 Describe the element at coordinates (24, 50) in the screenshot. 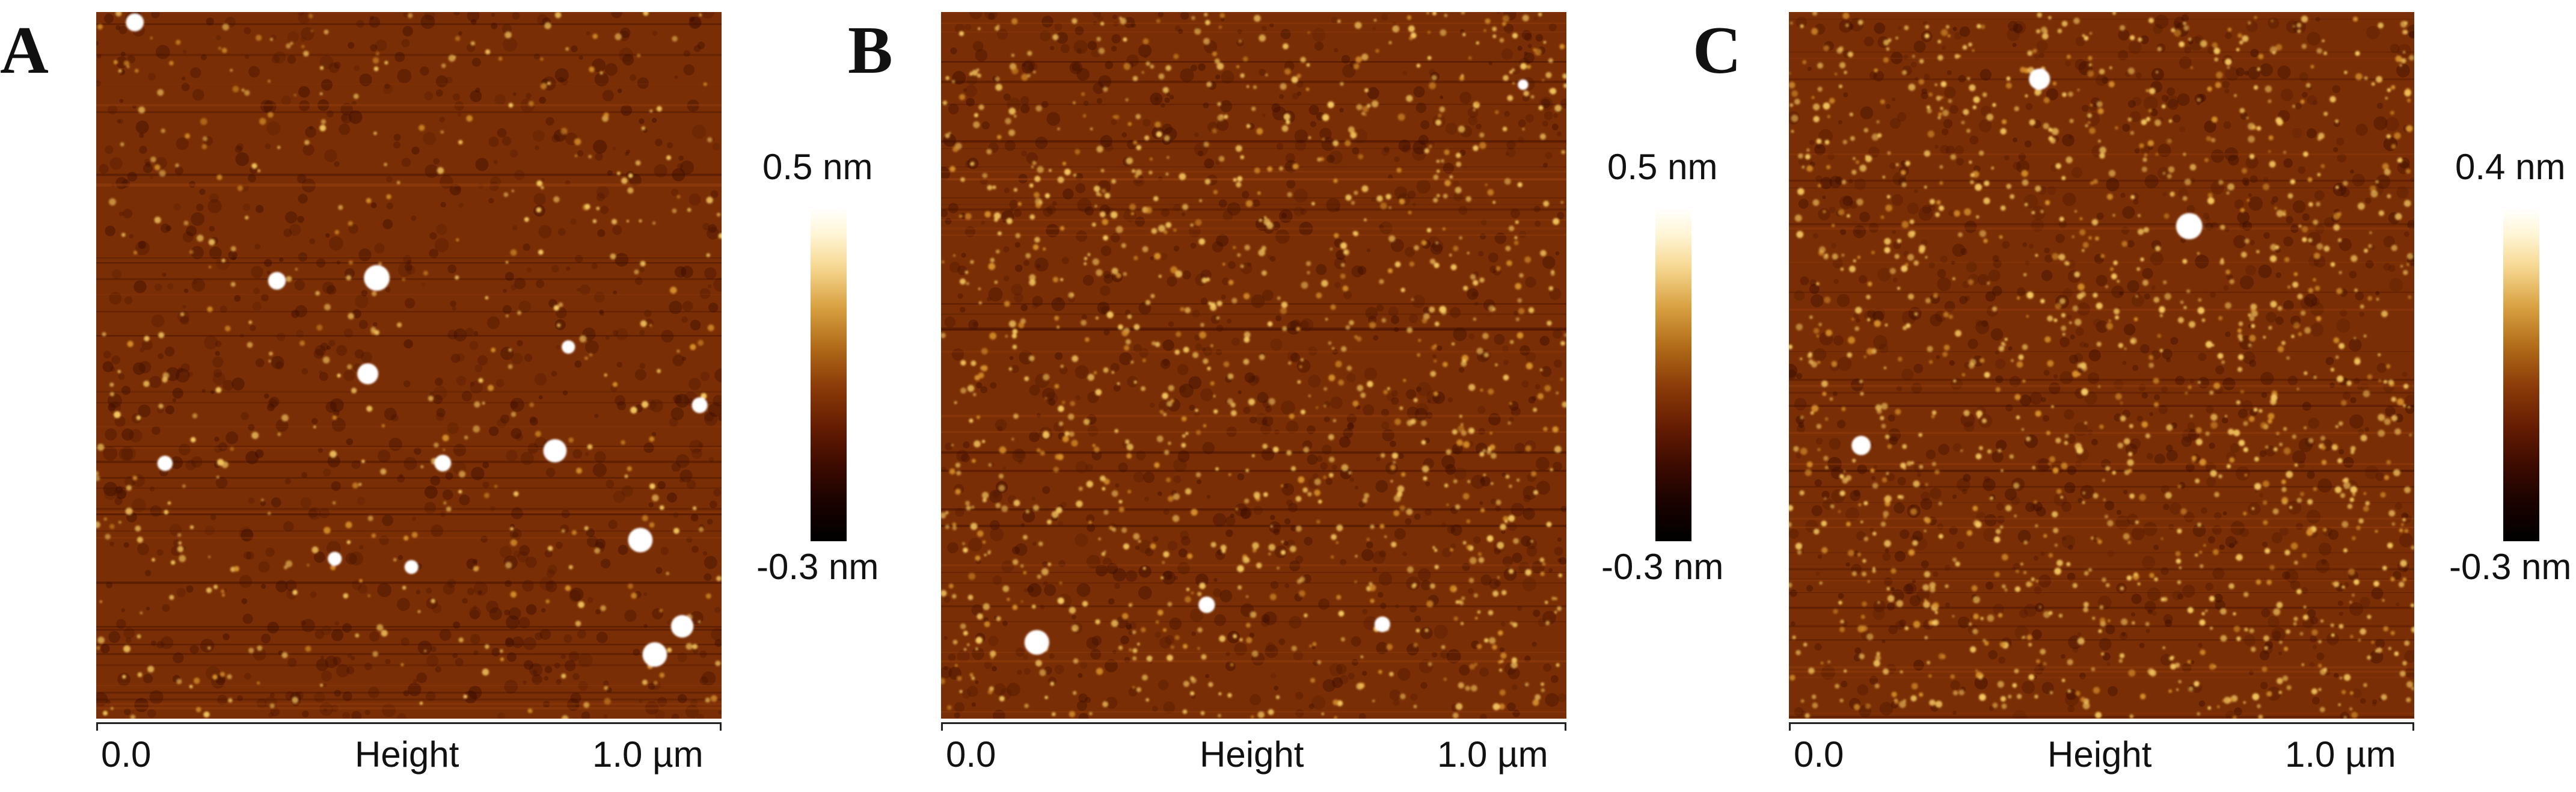

I see `panel-letter: A` at that location.